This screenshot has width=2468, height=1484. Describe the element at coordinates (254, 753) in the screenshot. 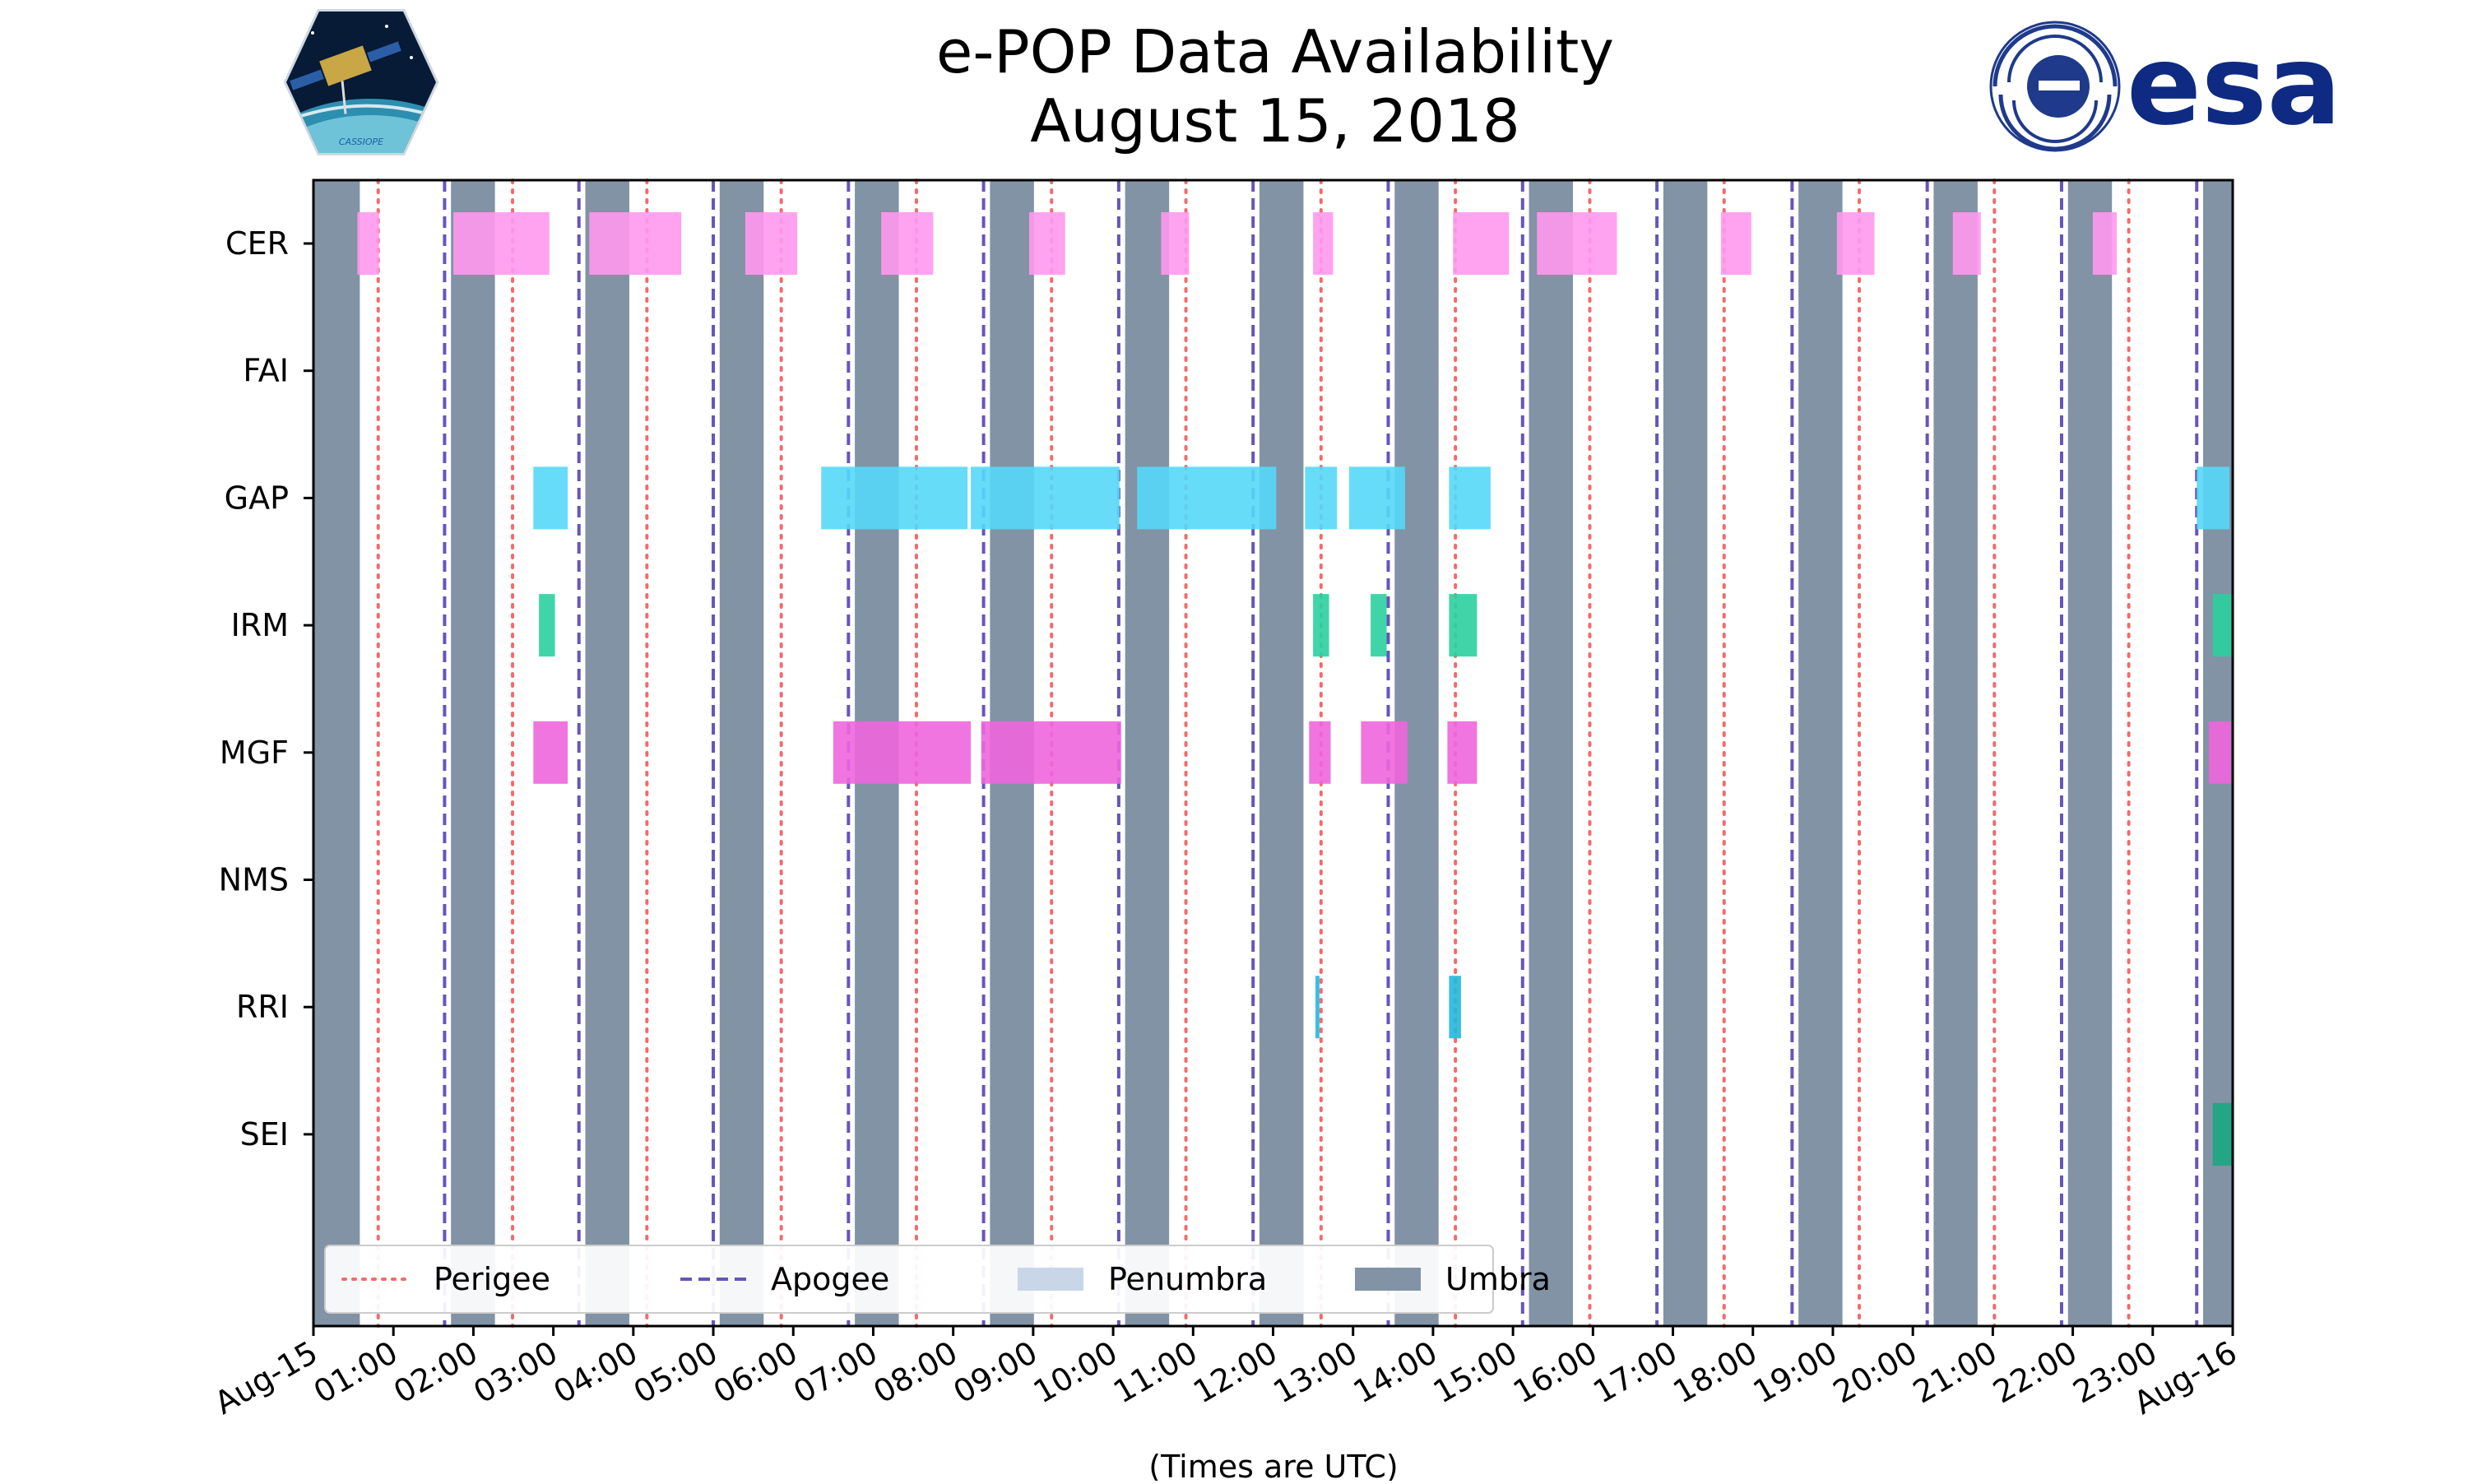

I see `y-tick-label: MGF` at that location.